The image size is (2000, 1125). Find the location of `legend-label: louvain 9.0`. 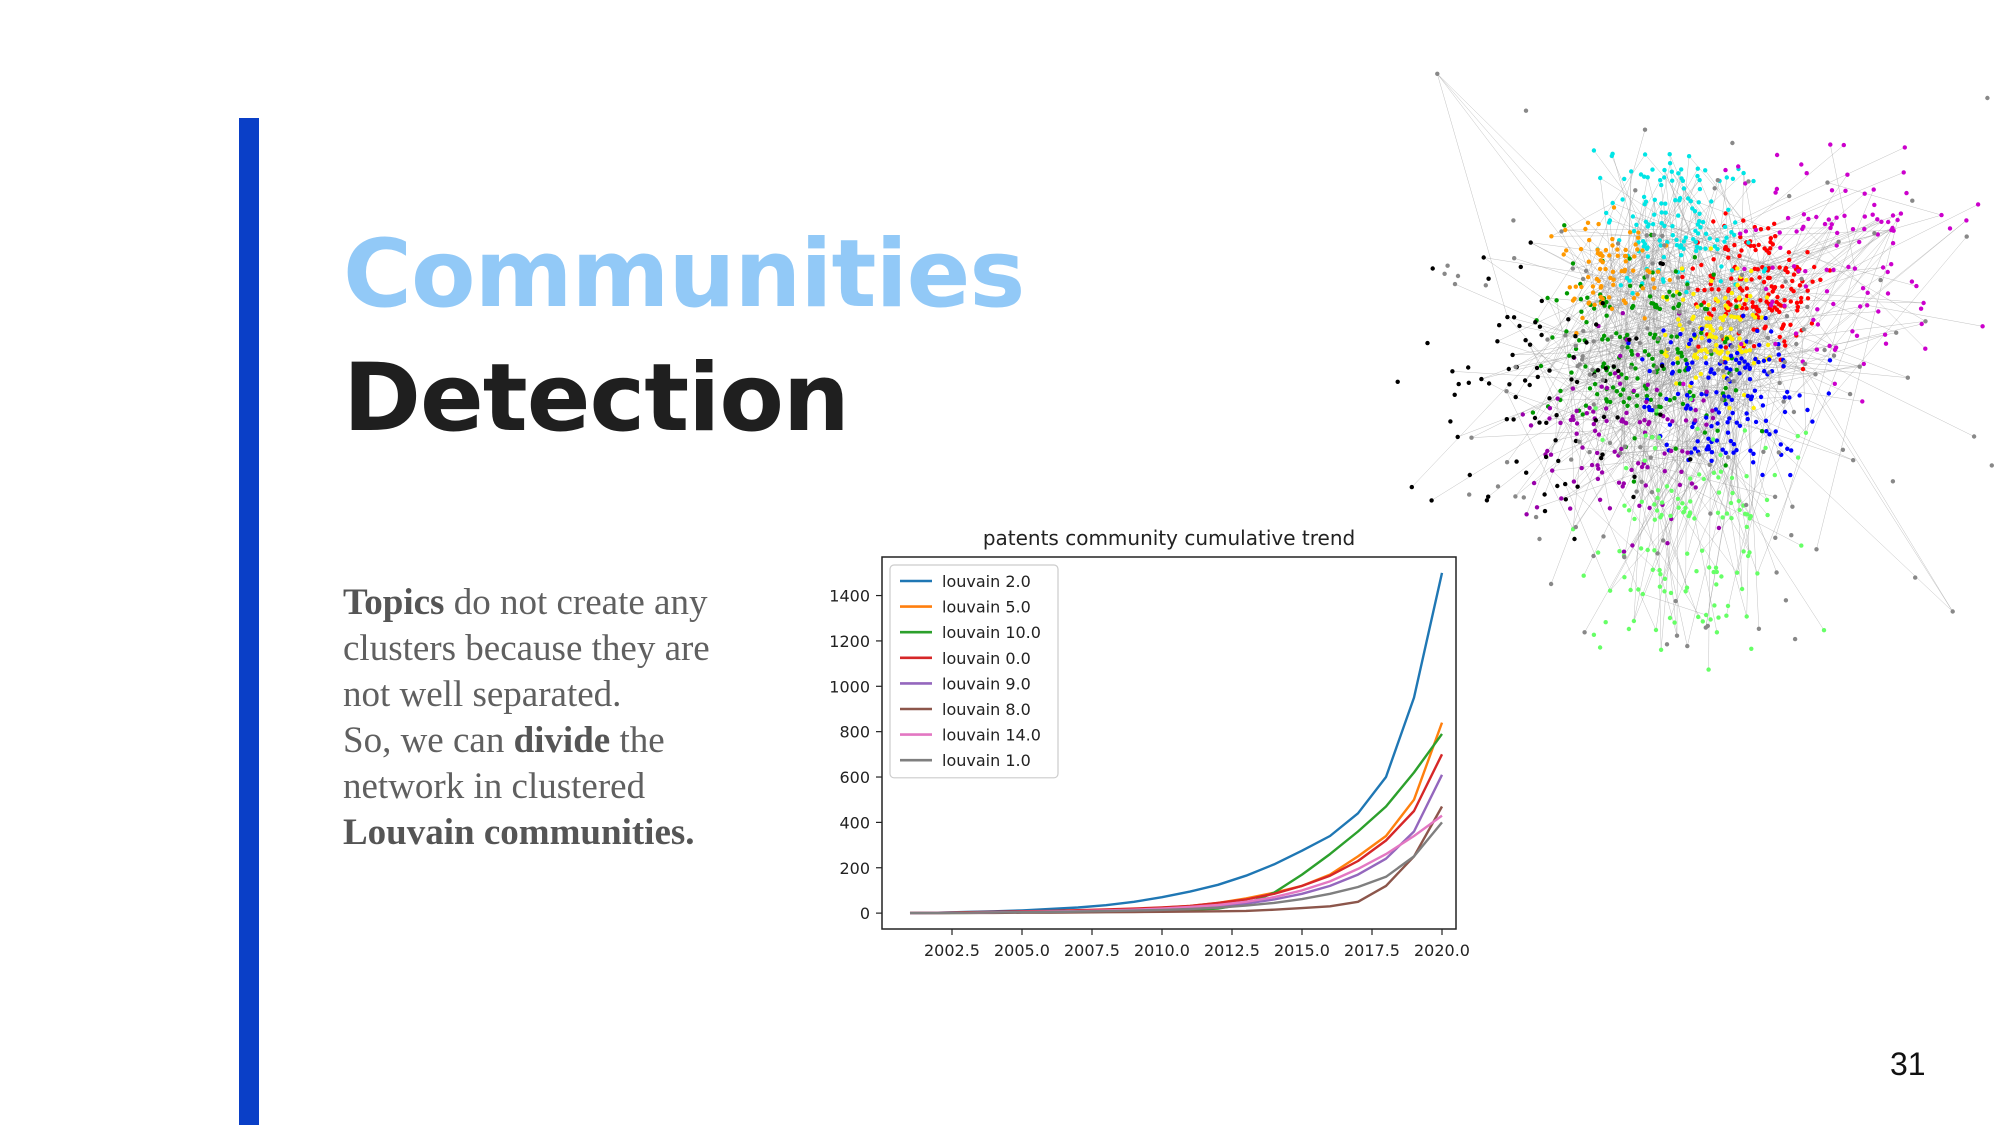

legend-label: louvain 9.0 is located at coordinates (986, 683).